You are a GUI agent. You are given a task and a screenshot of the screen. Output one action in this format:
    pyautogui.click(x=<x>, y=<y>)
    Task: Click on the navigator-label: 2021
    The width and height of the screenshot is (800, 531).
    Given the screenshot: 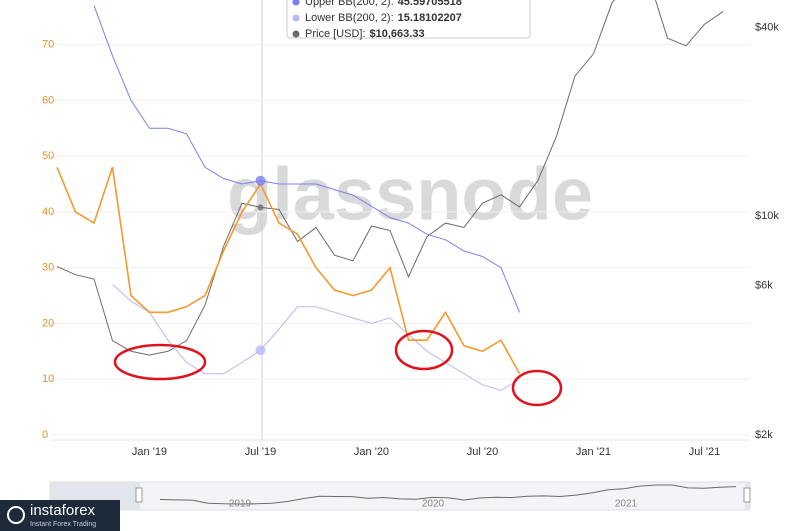 What is the action you would take?
    pyautogui.click(x=626, y=504)
    